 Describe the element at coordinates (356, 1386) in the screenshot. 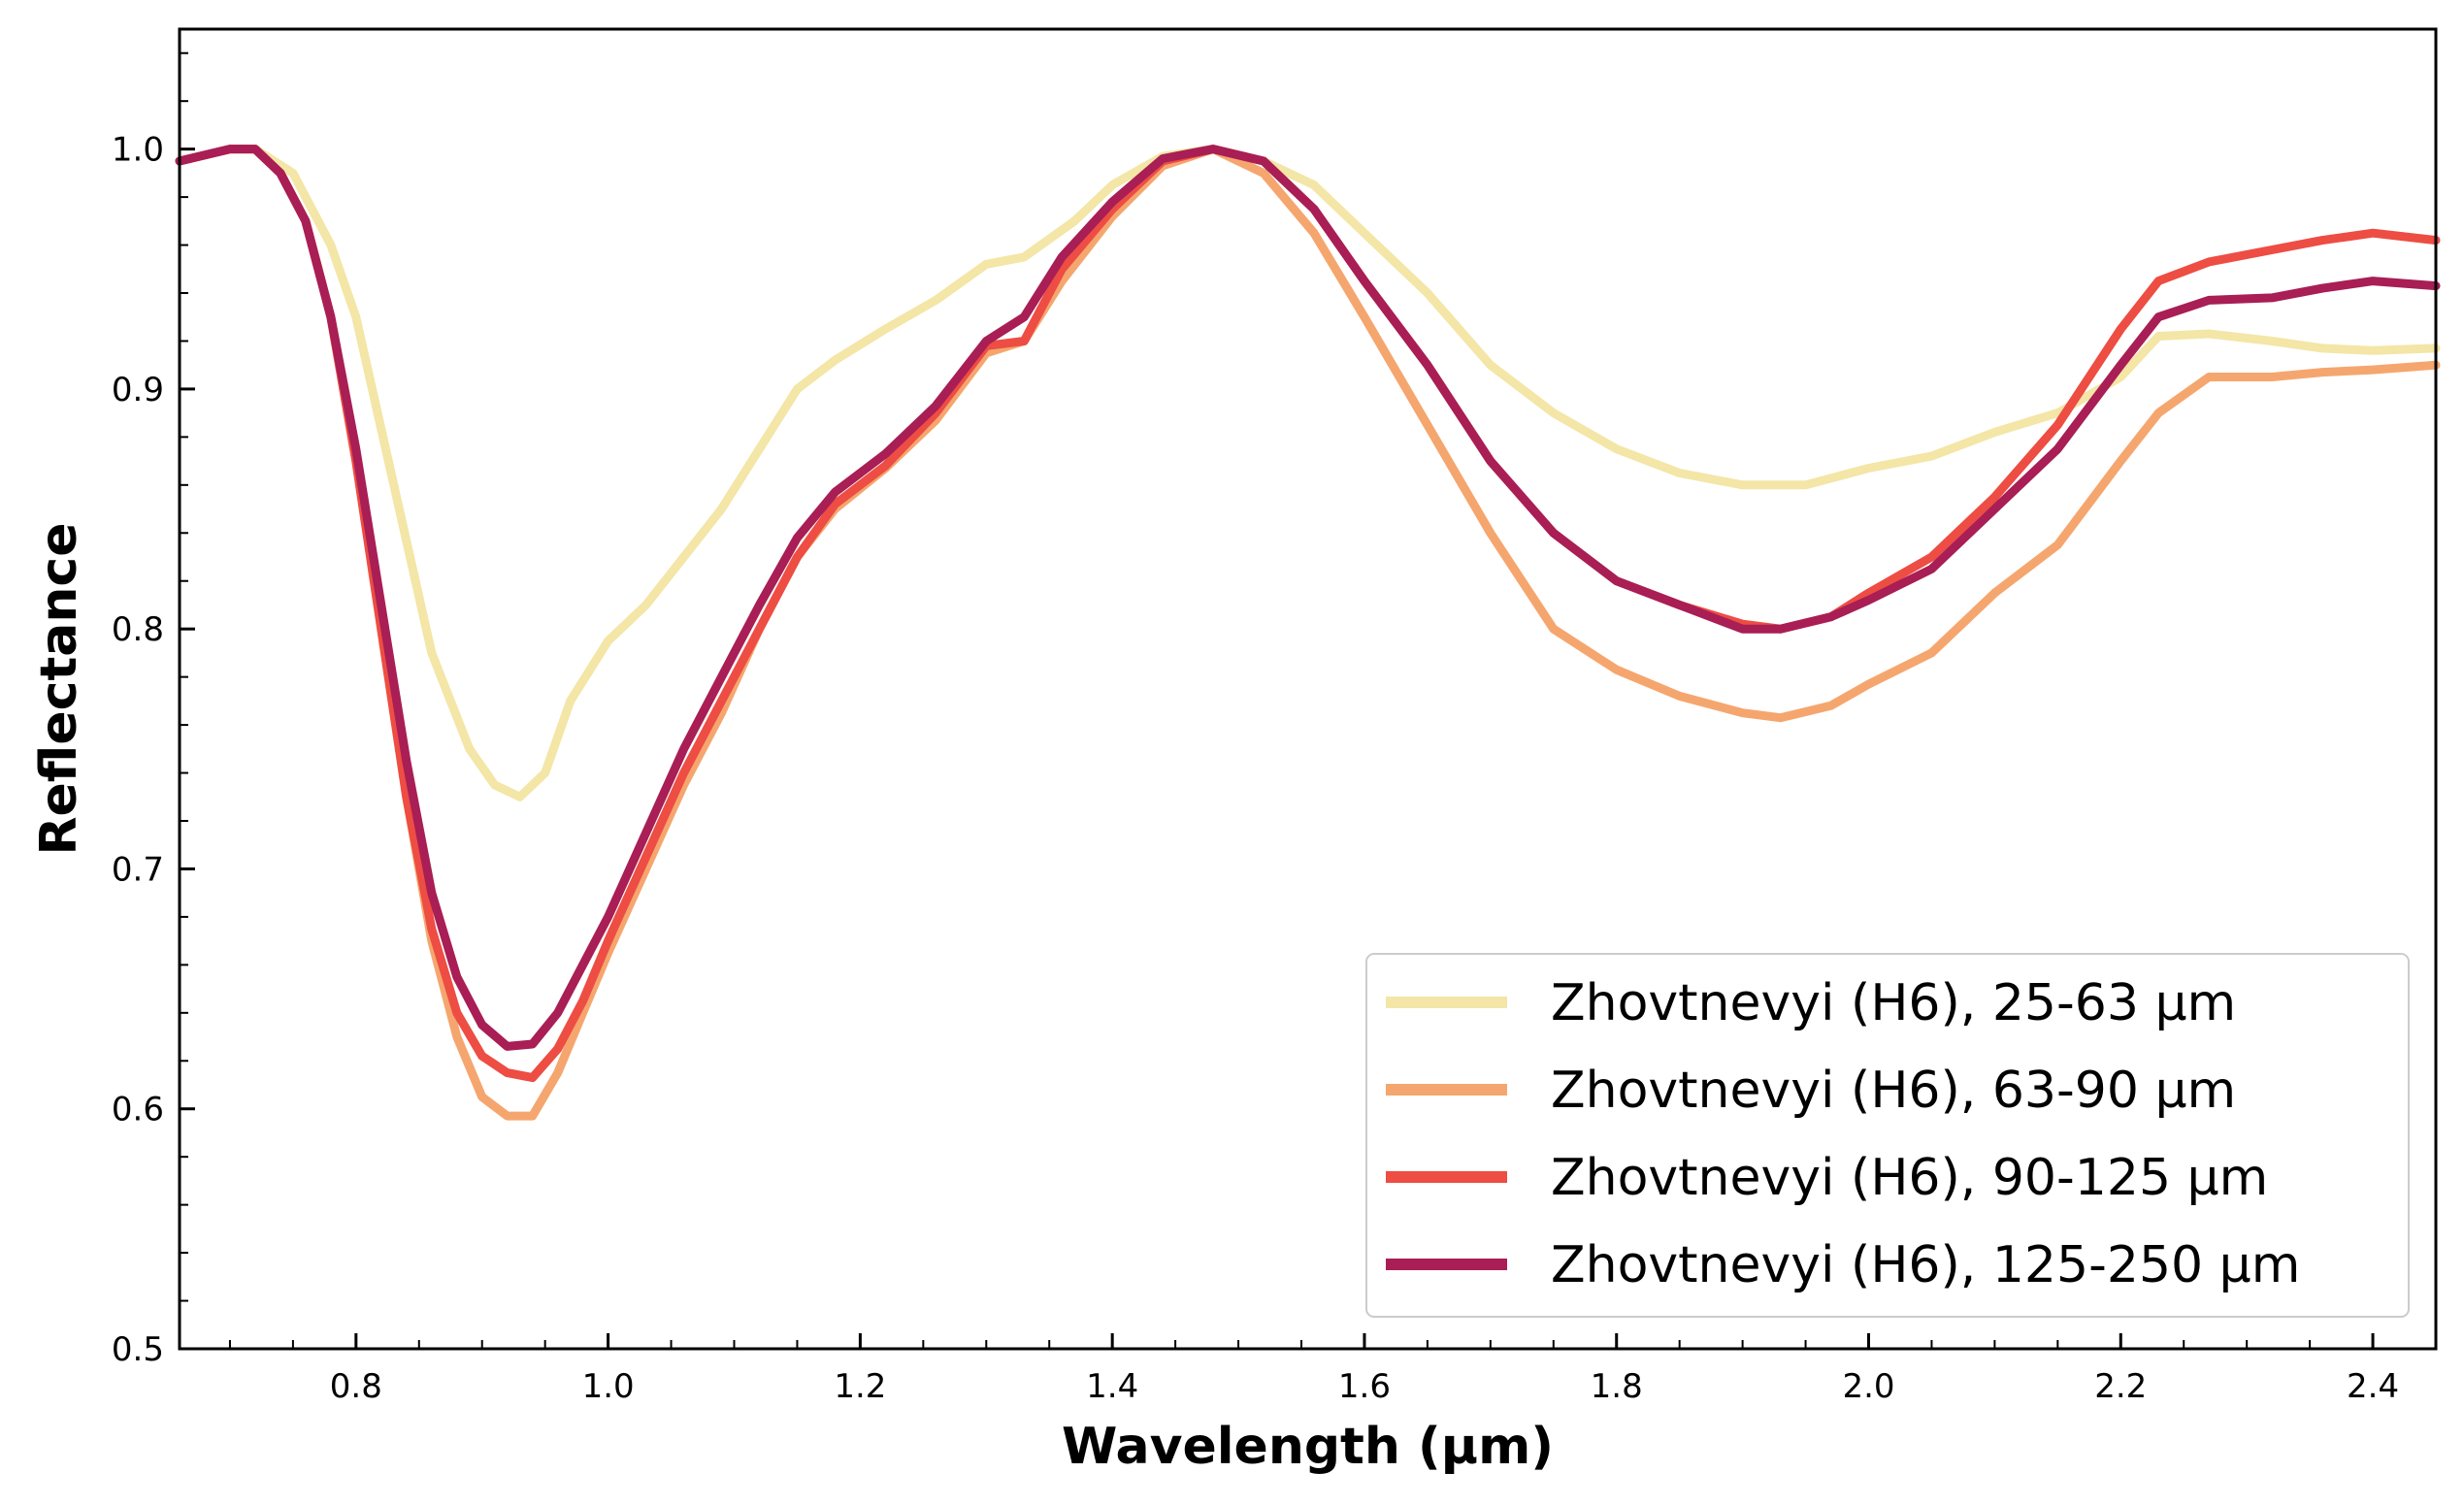

I see `x-tick-label: 0.8` at that location.